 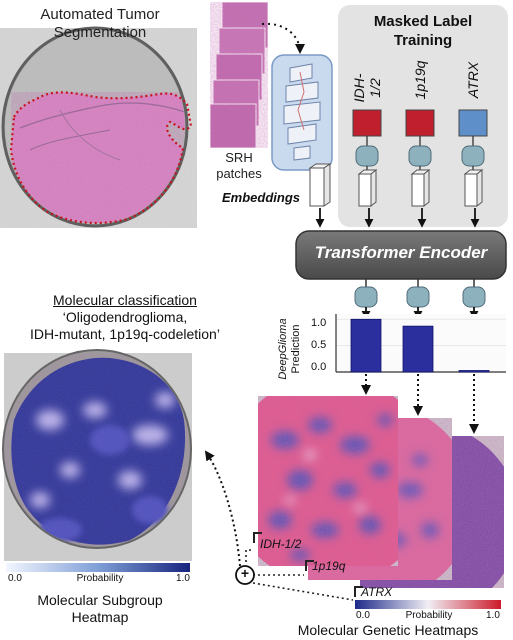 What do you see at coordinates (302, 112) in the screenshot?
I see `patch-encoder-box` at bounding box center [302, 112].